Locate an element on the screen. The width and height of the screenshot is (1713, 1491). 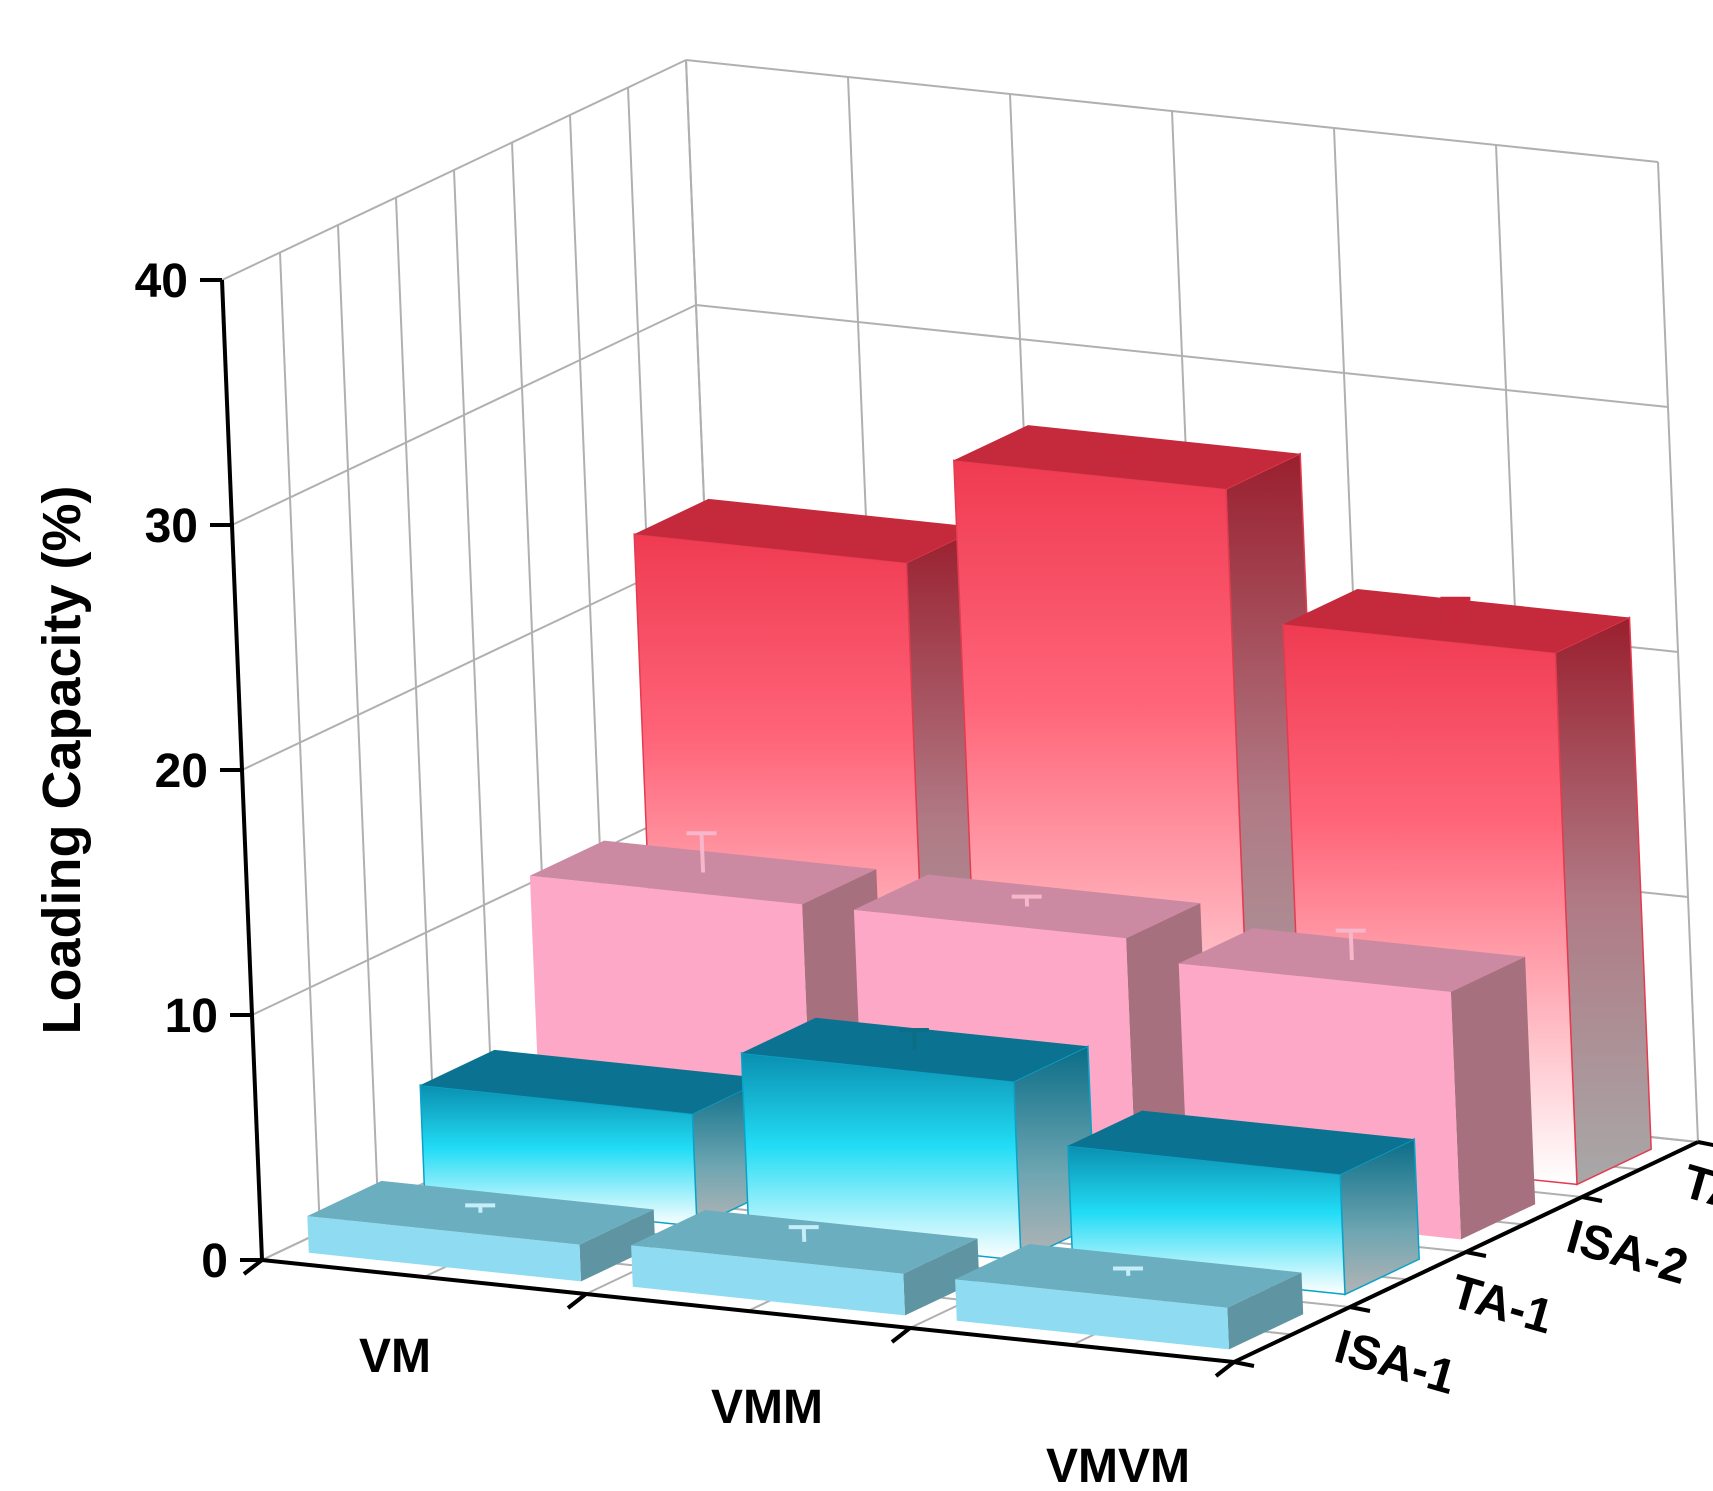
x-axis-line is located at coordinates (748, 1311).